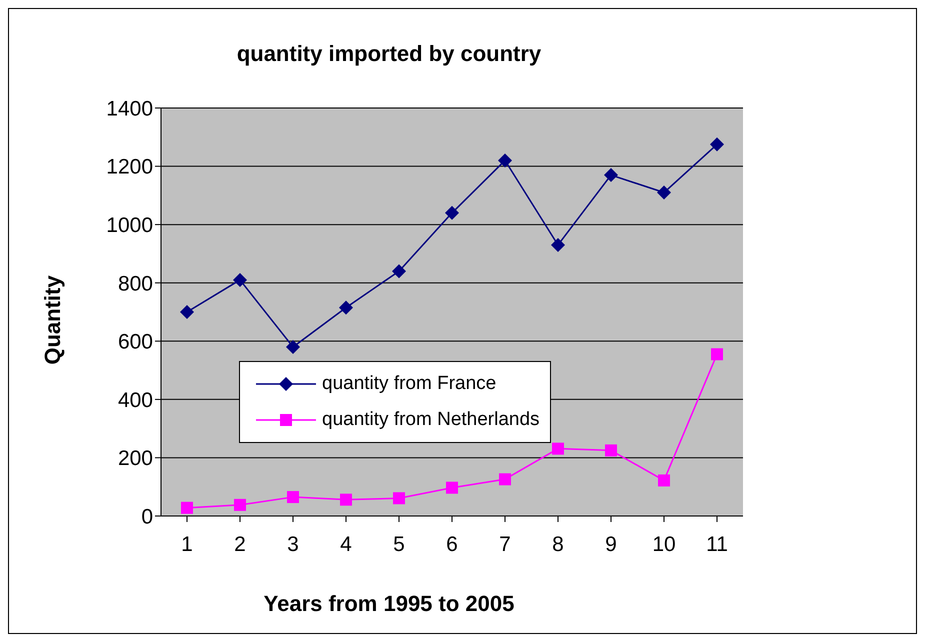  What do you see at coordinates (558, 544) in the screenshot?
I see `x-tick-label: 8` at bounding box center [558, 544].